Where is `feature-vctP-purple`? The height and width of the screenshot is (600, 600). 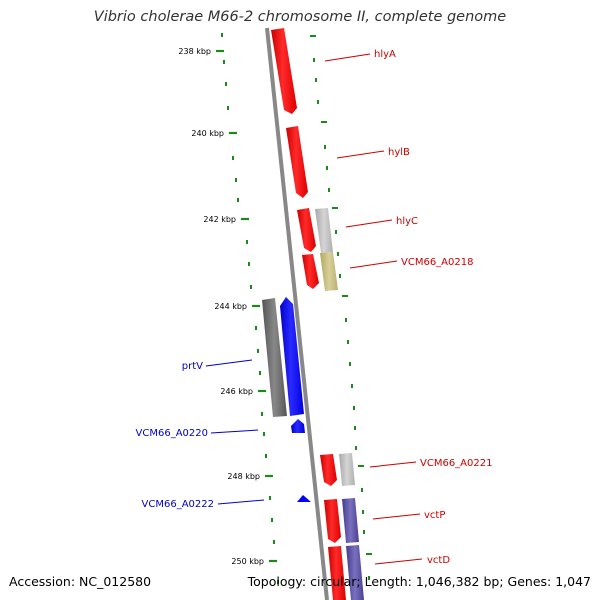
feature-vctP-purple is located at coordinates (350, 520).